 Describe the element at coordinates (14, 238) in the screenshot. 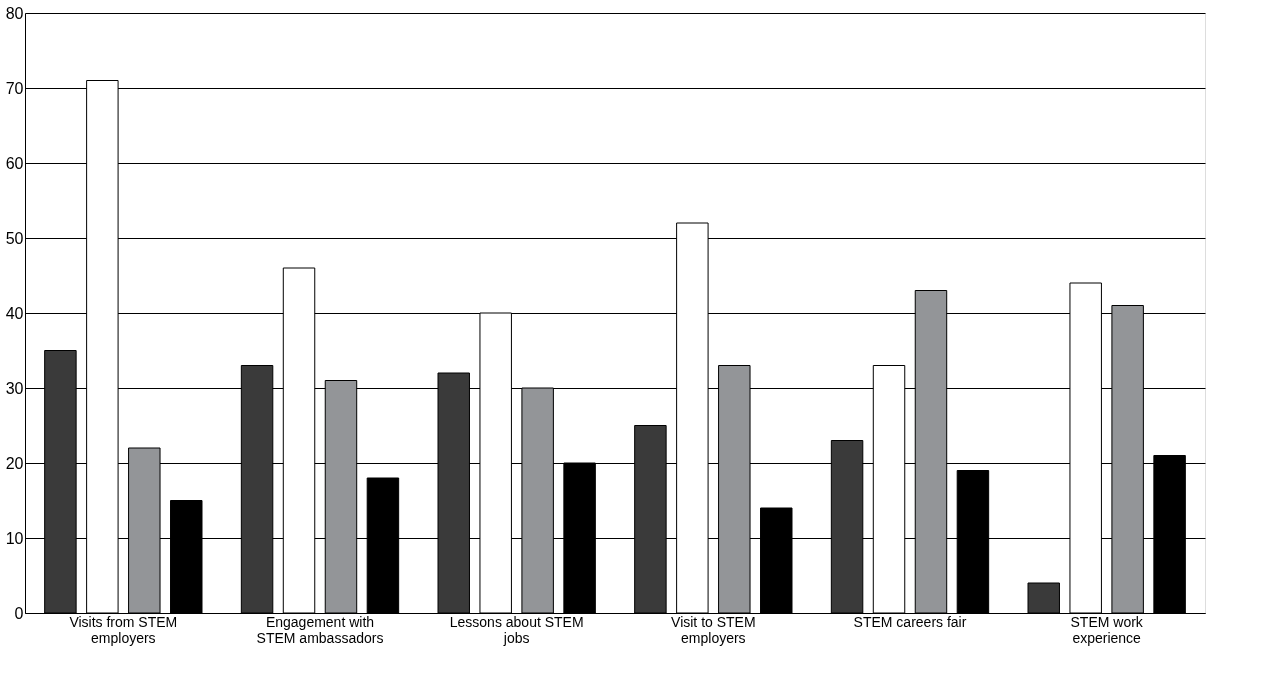

I see `y-tick-label: 50` at that location.